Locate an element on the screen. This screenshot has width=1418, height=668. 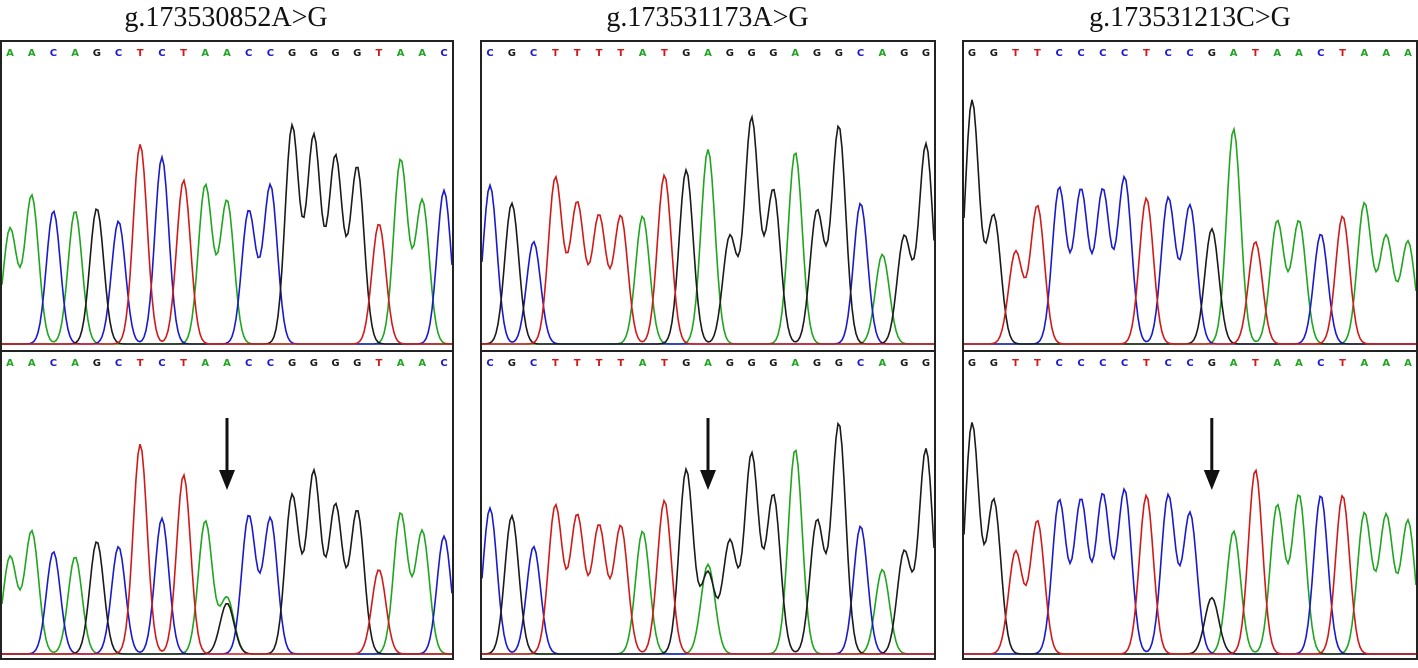
base-call-top-16: C is located at coordinates (1320, 53).